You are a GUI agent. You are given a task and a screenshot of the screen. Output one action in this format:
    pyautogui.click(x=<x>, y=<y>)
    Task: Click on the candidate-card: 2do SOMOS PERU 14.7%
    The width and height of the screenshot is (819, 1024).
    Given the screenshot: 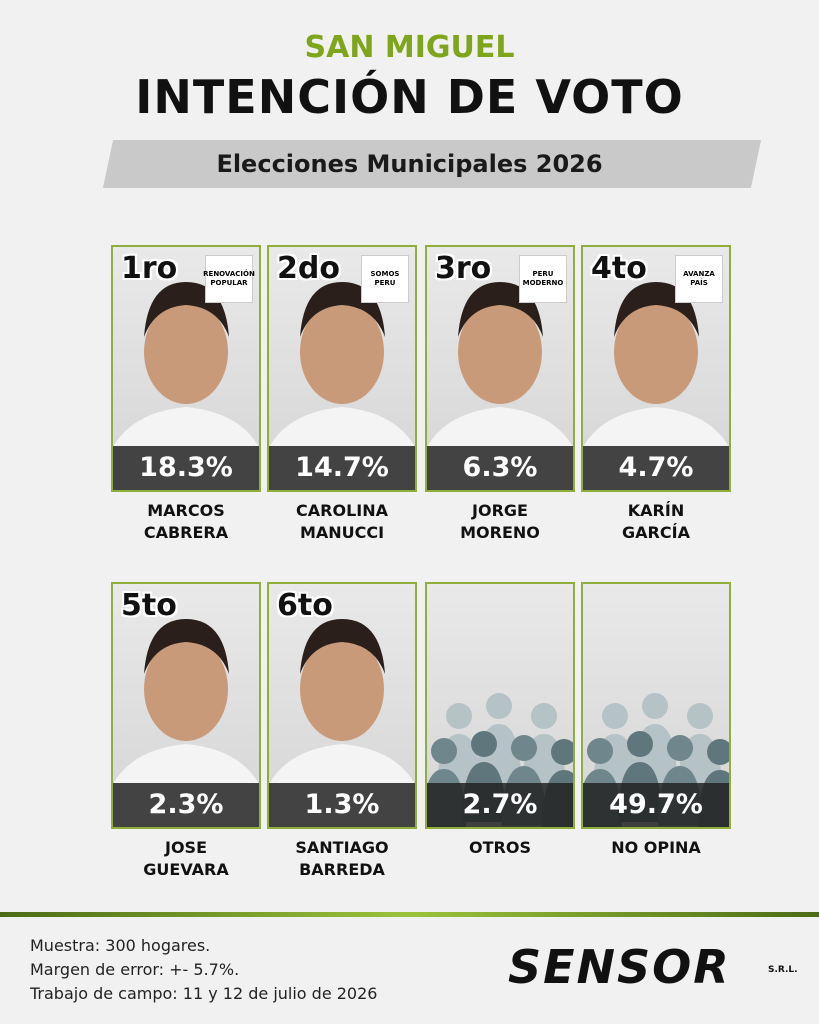 What is the action you would take?
    pyautogui.click(x=342, y=368)
    